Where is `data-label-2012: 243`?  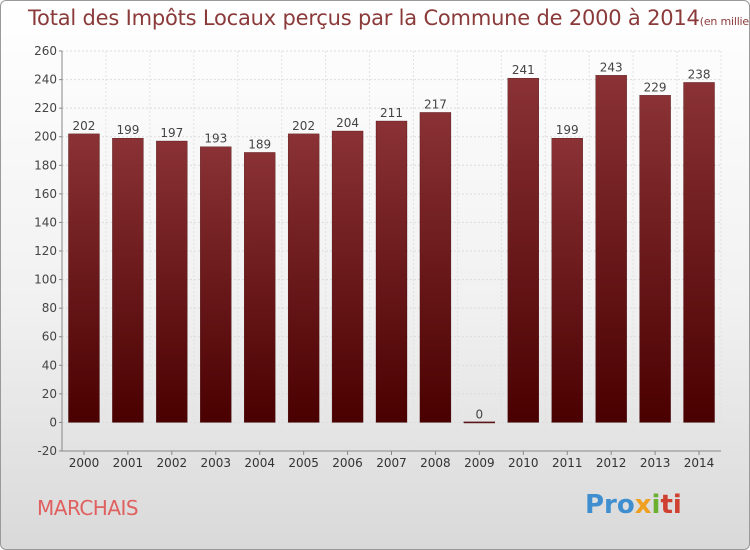 data-label-2012: 243 is located at coordinates (611, 67).